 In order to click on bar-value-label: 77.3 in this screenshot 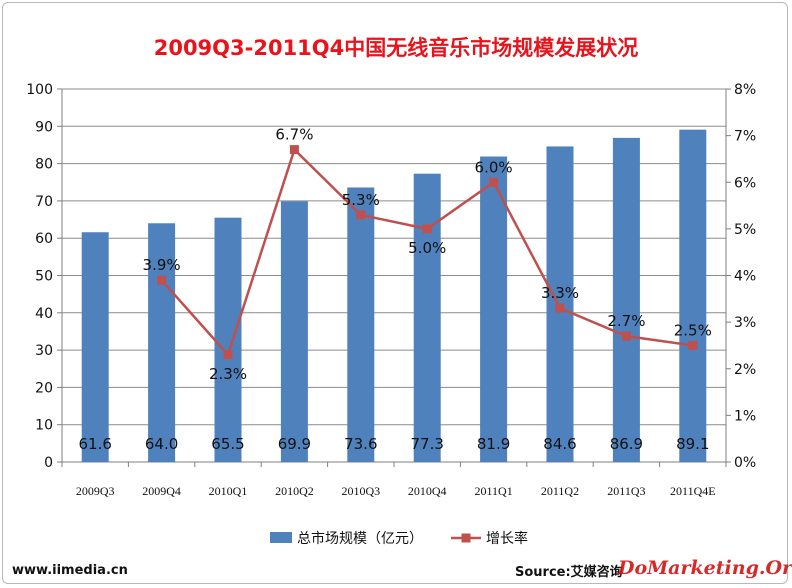, I will do `click(426, 444)`.